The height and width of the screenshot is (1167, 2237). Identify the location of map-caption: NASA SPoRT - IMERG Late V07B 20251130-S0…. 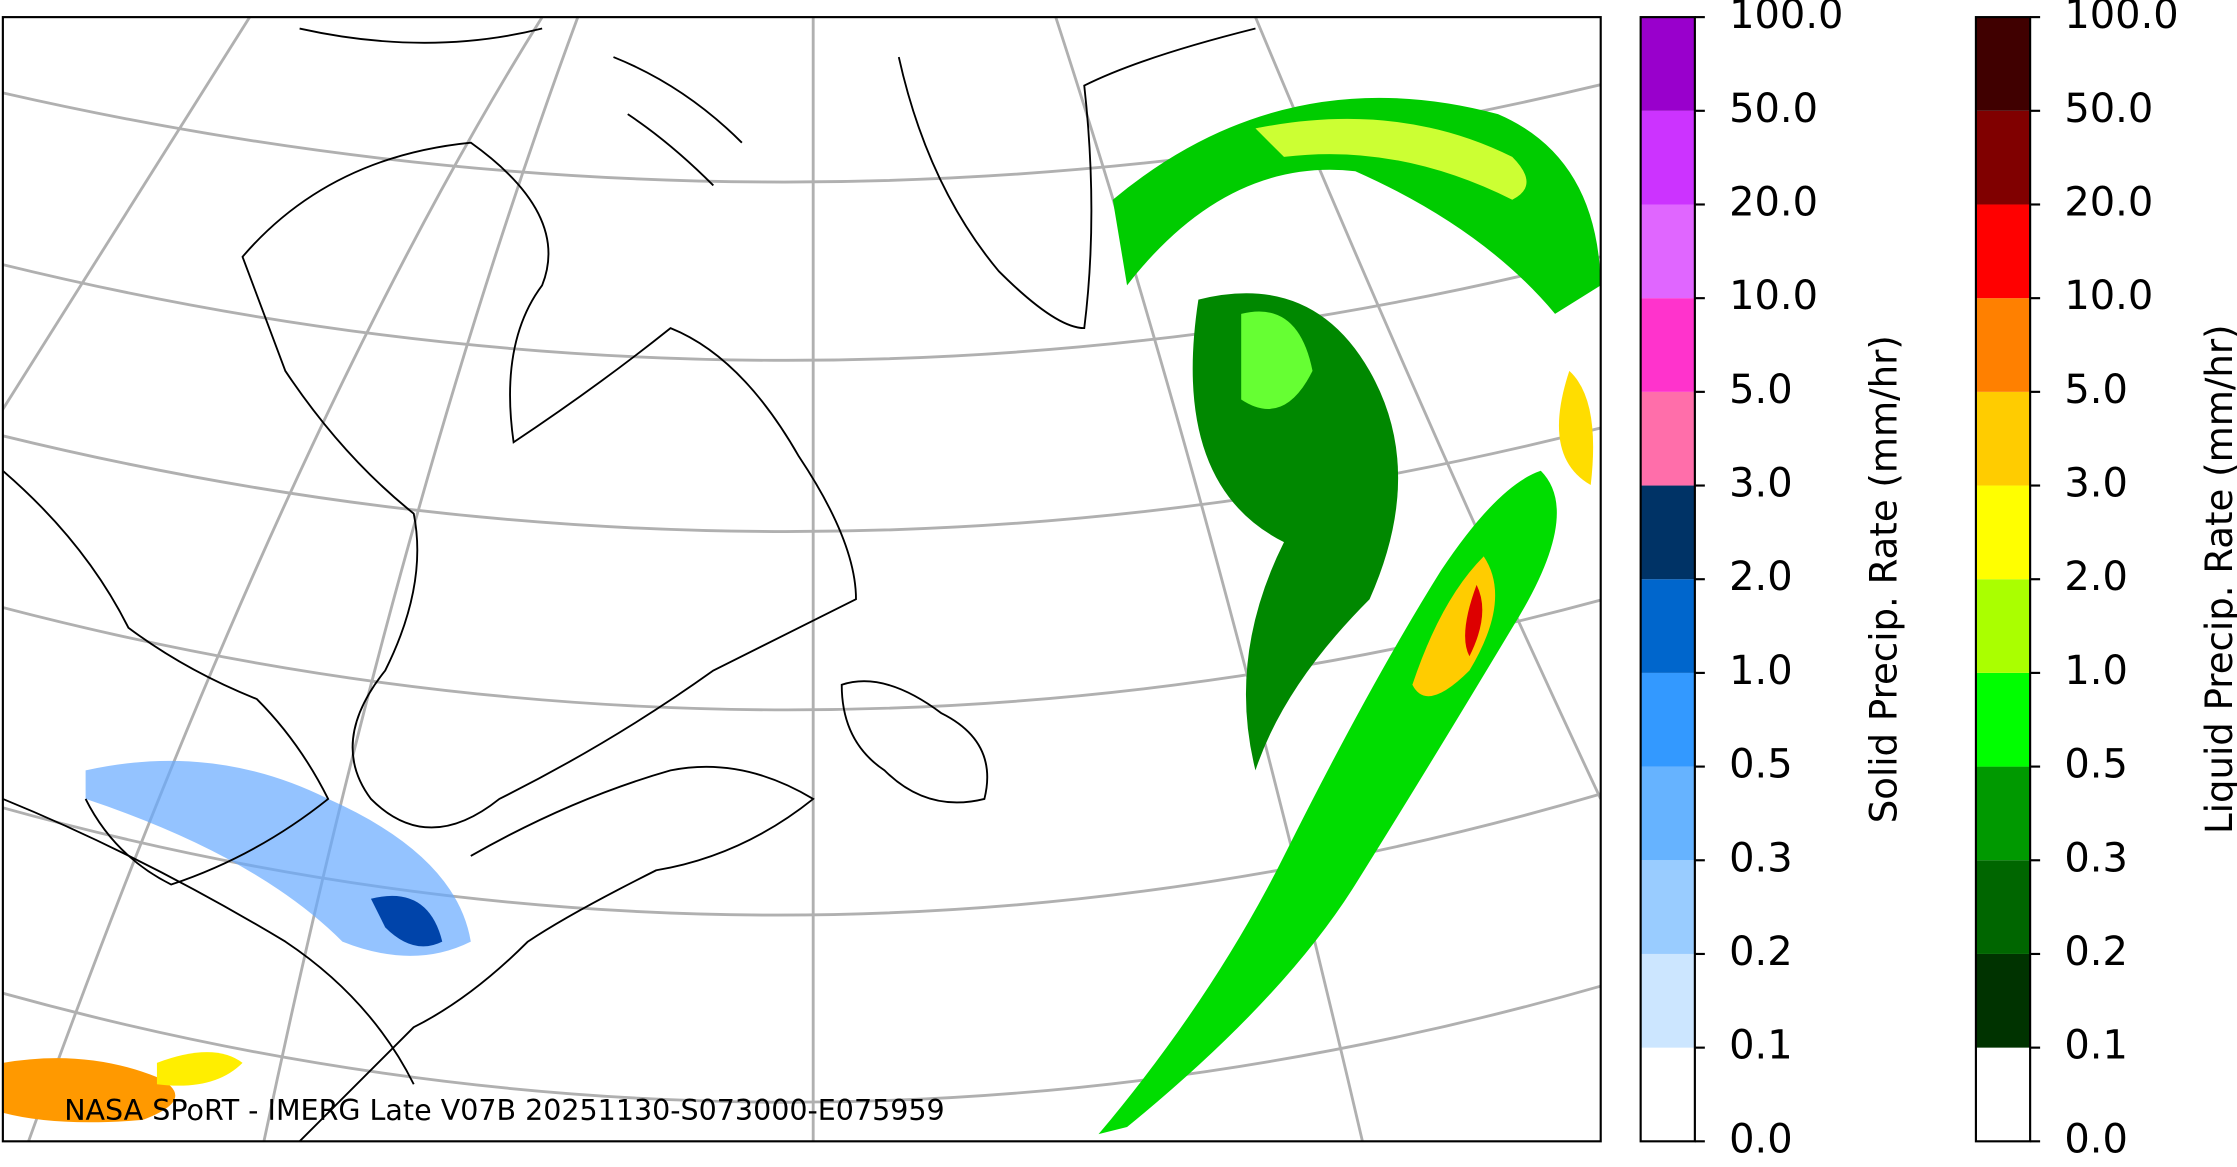
(504, 1110).